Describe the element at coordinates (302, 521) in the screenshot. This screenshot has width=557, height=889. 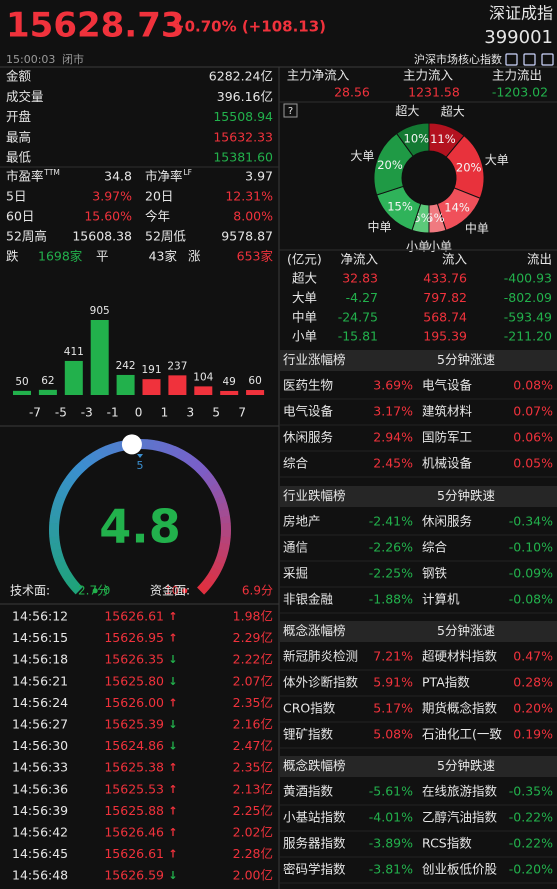
I see `board-name: 房地产` at that location.